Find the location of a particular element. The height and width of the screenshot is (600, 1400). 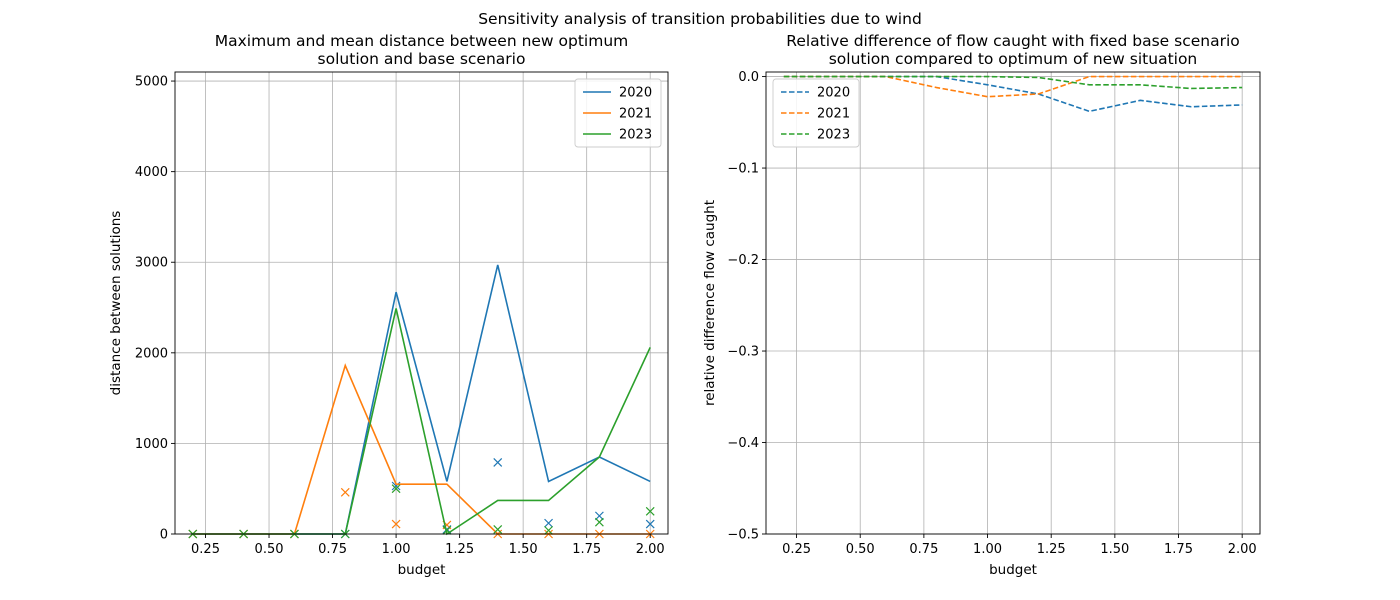

y-tick-label: −0.1 is located at coordinates (743, 169).